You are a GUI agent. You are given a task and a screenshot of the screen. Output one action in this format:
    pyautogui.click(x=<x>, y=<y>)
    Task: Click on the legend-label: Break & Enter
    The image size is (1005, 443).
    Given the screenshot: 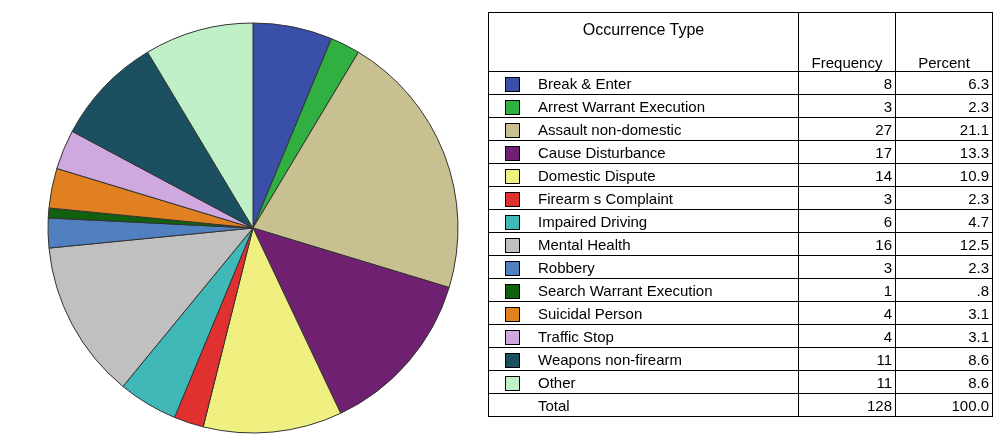 What is the action you would take?
    pyautogui.click(x=667, y=83)
    